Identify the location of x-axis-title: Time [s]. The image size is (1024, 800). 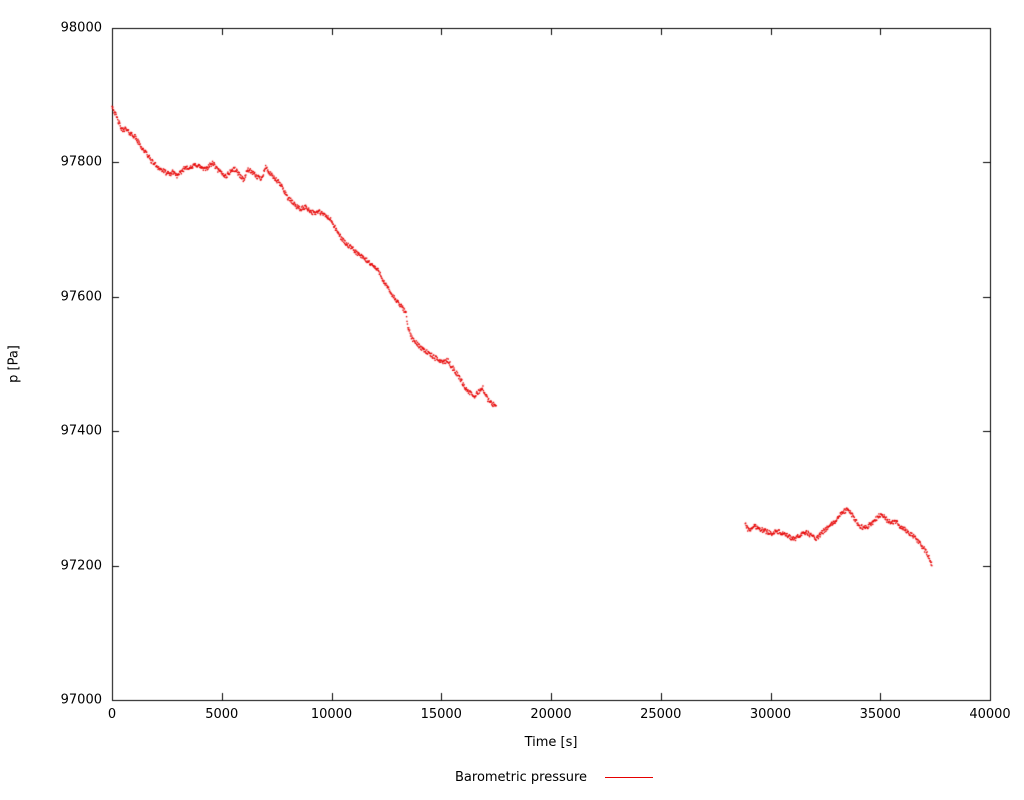
(551, 742).